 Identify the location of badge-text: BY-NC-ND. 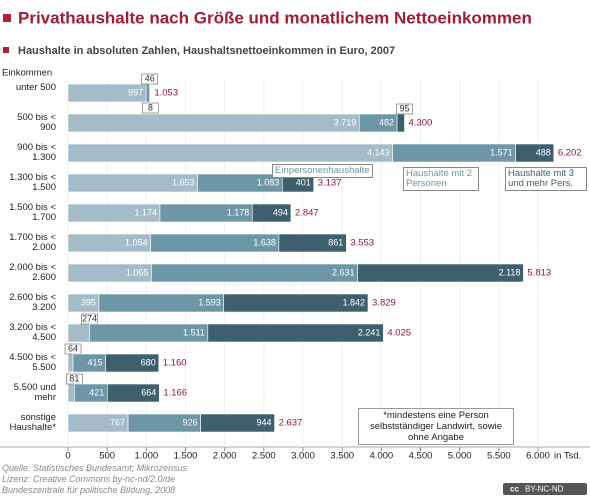
(544, 489).